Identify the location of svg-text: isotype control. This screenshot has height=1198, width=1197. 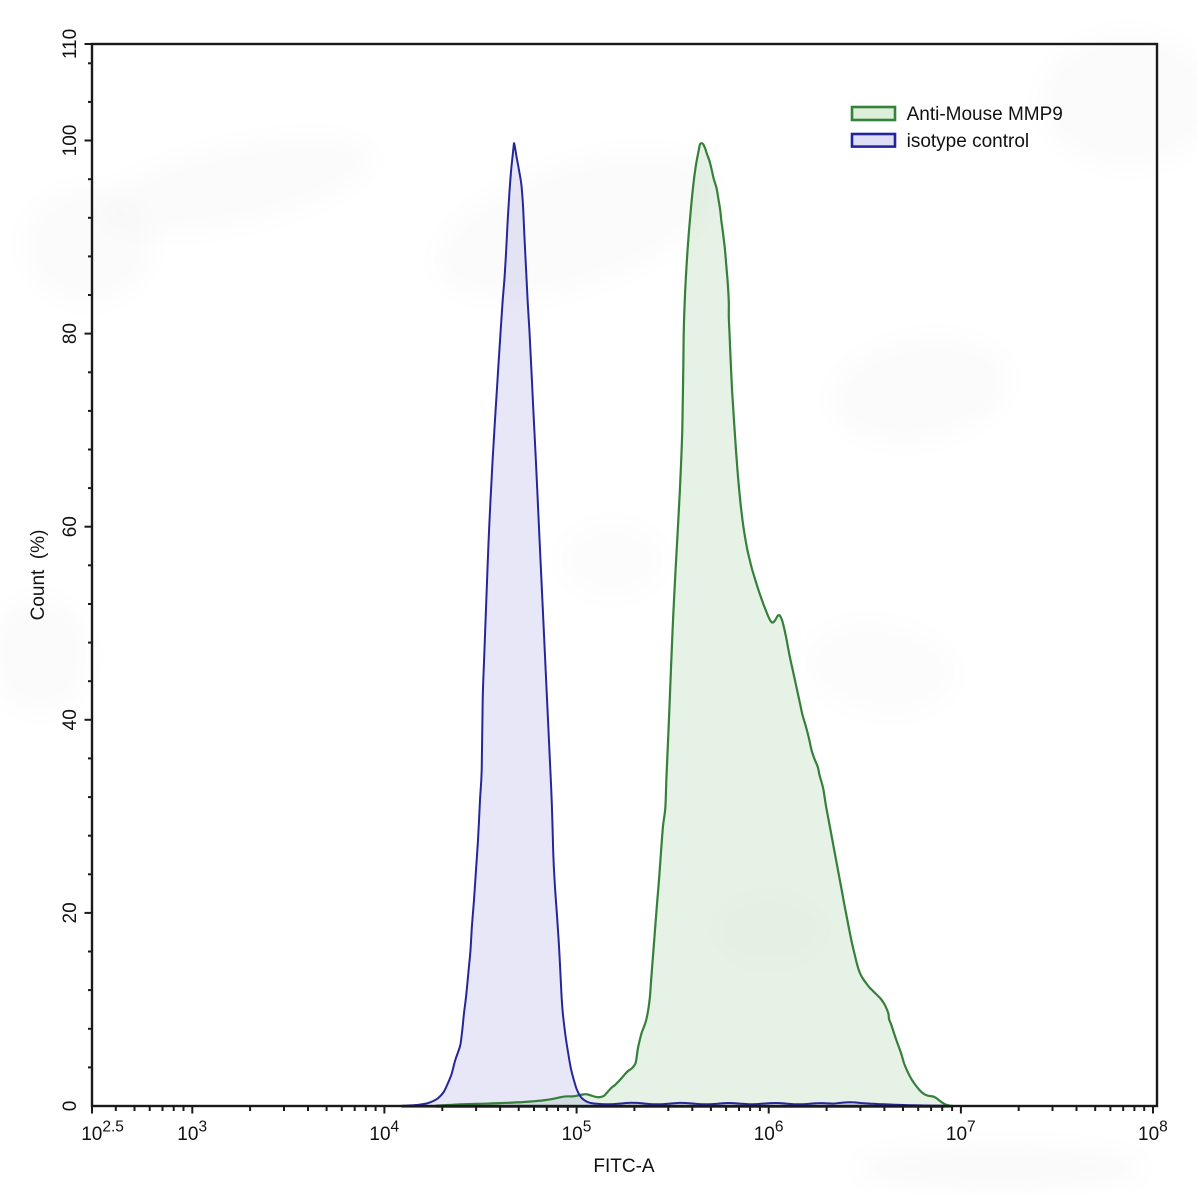
(968, 141).